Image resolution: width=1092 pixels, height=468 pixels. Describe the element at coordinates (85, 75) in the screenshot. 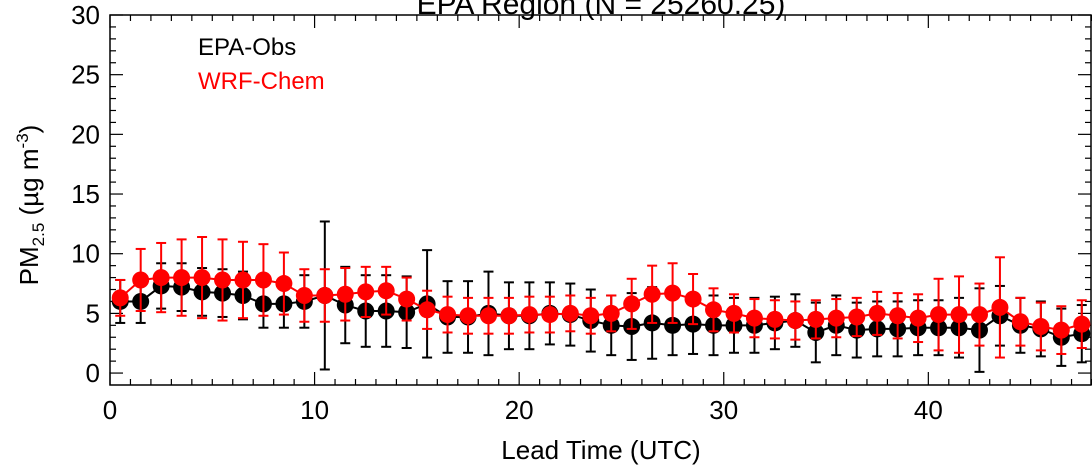

I see `y-tick-label: 25` at that location.